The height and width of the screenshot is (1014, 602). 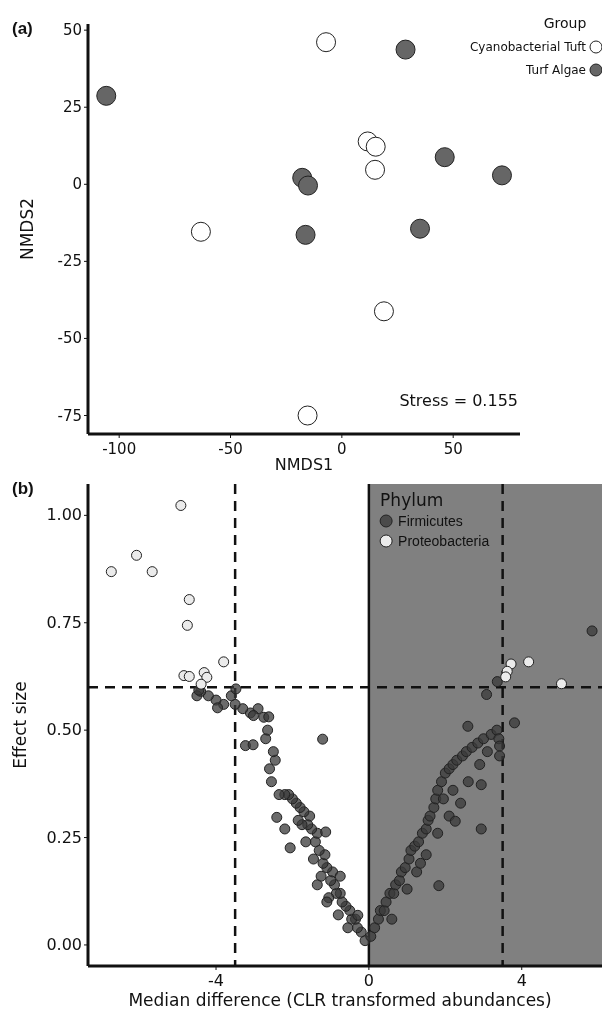 I want to click on x-tick-label: 4, so click(x=521, y=980).